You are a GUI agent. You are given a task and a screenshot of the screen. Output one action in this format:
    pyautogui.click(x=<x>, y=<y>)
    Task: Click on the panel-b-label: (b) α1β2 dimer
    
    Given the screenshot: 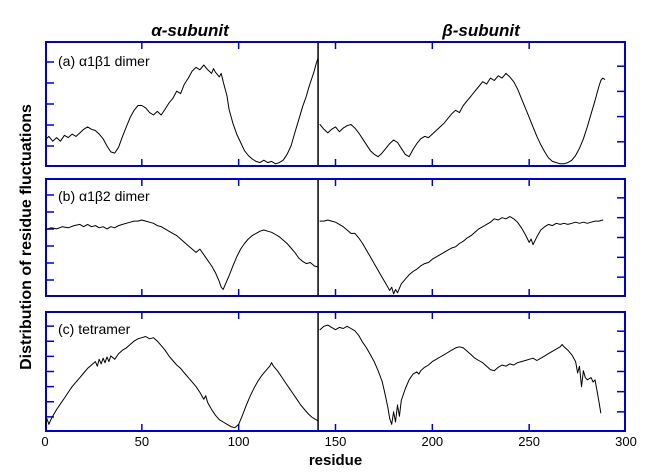 What is the action you would take?
    pyautogui.click(x=104, y=196)
    